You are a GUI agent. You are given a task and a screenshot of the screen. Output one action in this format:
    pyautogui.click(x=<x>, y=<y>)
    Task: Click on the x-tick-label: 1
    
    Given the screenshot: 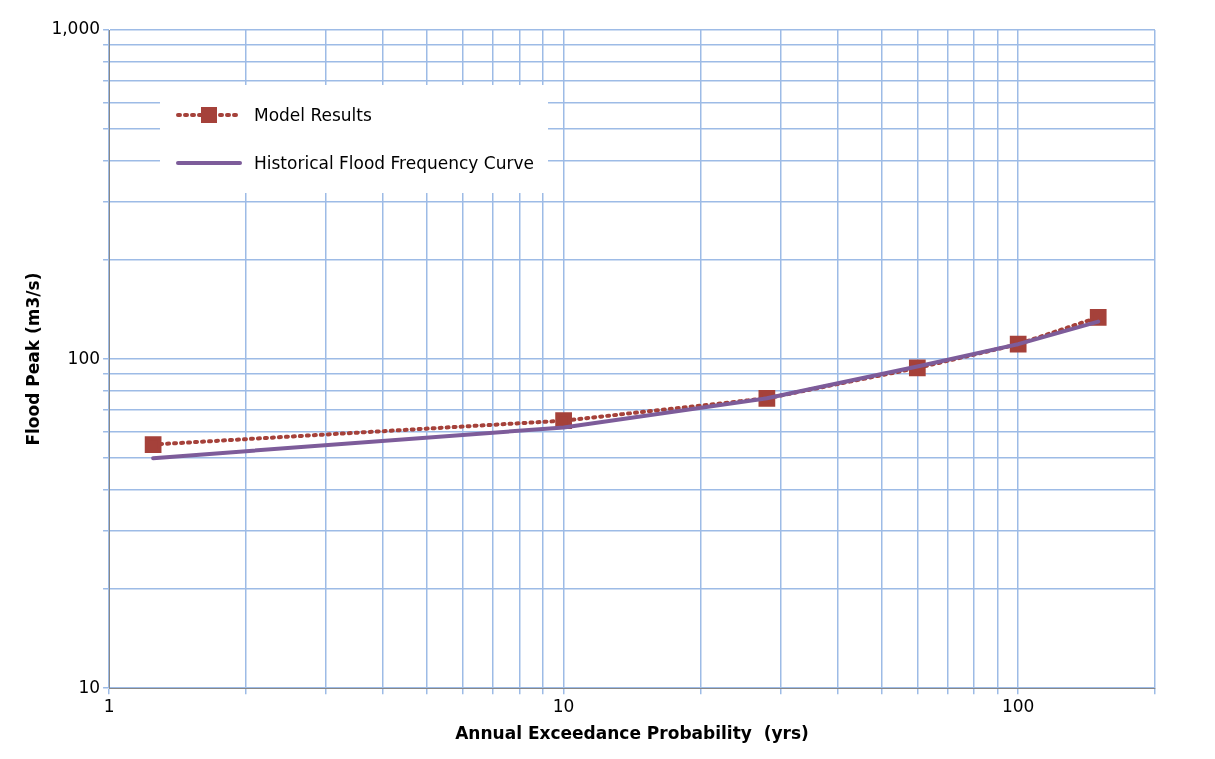 What is the action you would take?
    pyautogui.click(x=109, y=705)
    